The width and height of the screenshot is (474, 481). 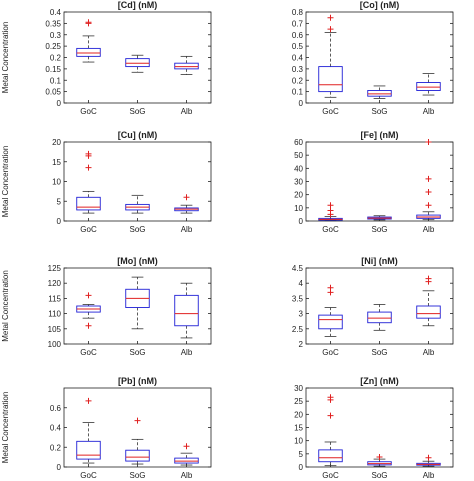 What do you see at coordinates (54, 314) in the screenshot?
I see `y-tick-label: 110` at bounding box center [54, 314].